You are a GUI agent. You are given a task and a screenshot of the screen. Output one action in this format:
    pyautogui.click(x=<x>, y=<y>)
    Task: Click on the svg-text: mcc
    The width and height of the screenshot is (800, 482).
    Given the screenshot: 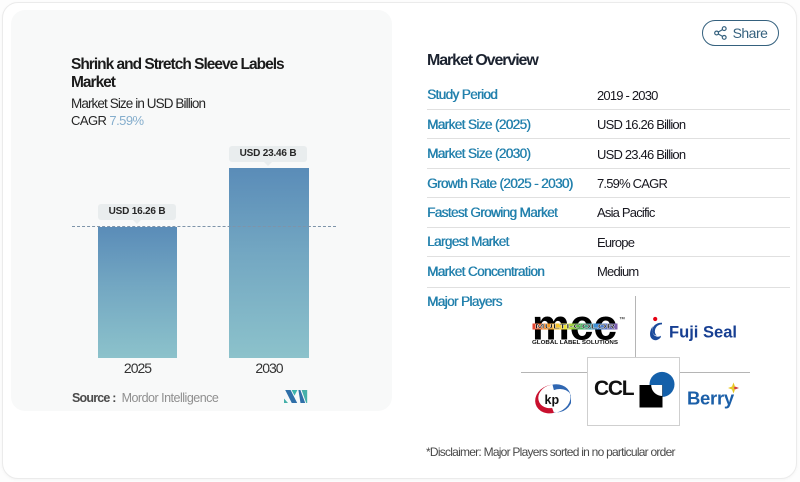 What is the action you would take?
    pyautogui.click(x=574, y=330)
    